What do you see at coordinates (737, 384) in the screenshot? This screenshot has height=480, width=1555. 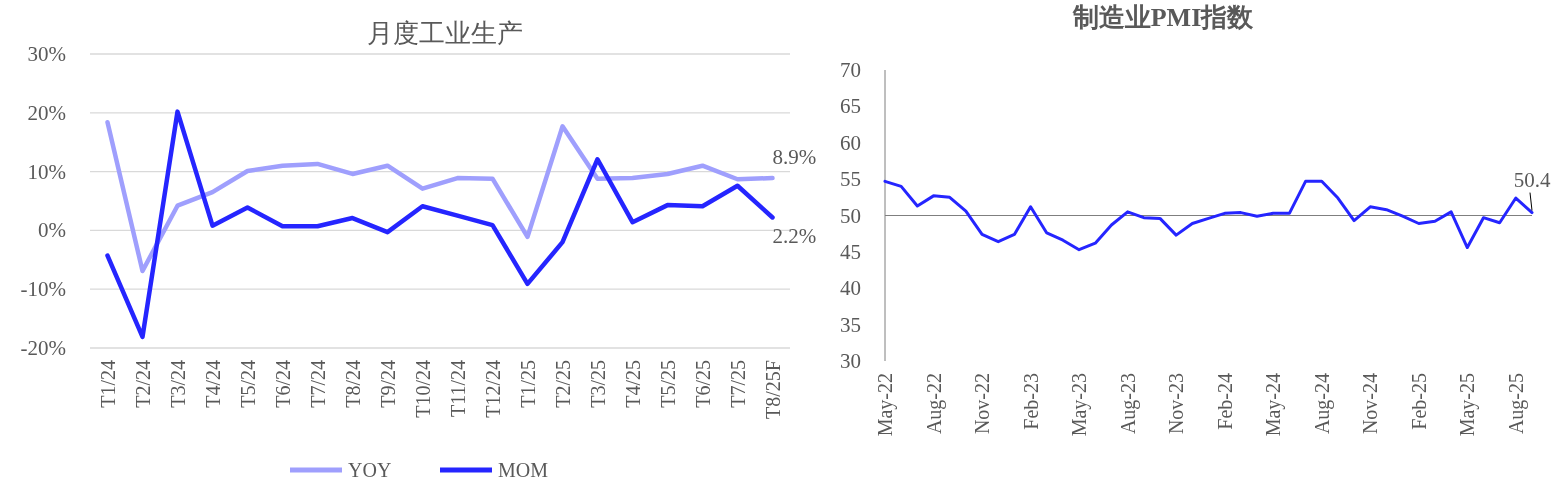 I see `x-tick-label: T7/25` at bounding box center [737, 384].